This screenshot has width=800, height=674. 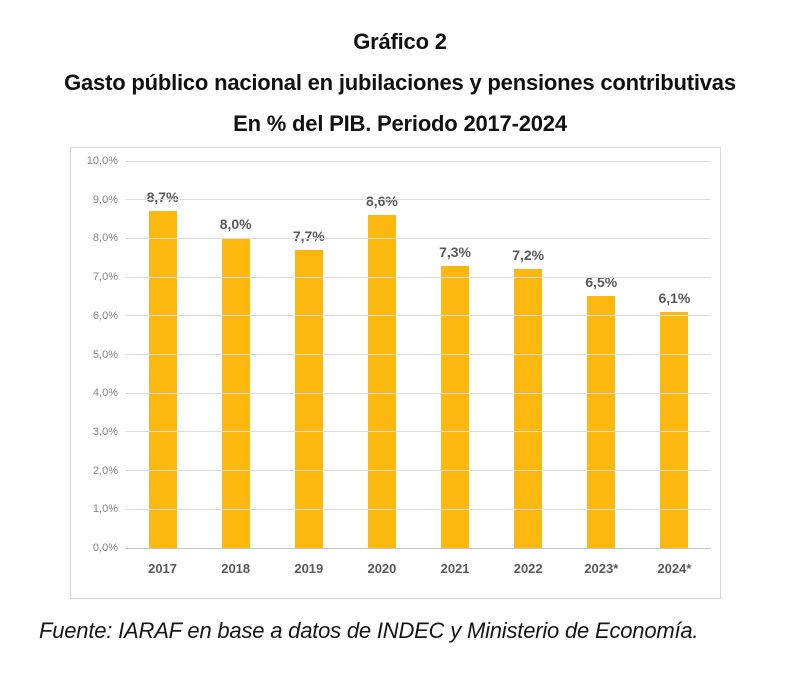 I want to click on bar-slot: 7,3% 2021, so click(x=455, y=369).